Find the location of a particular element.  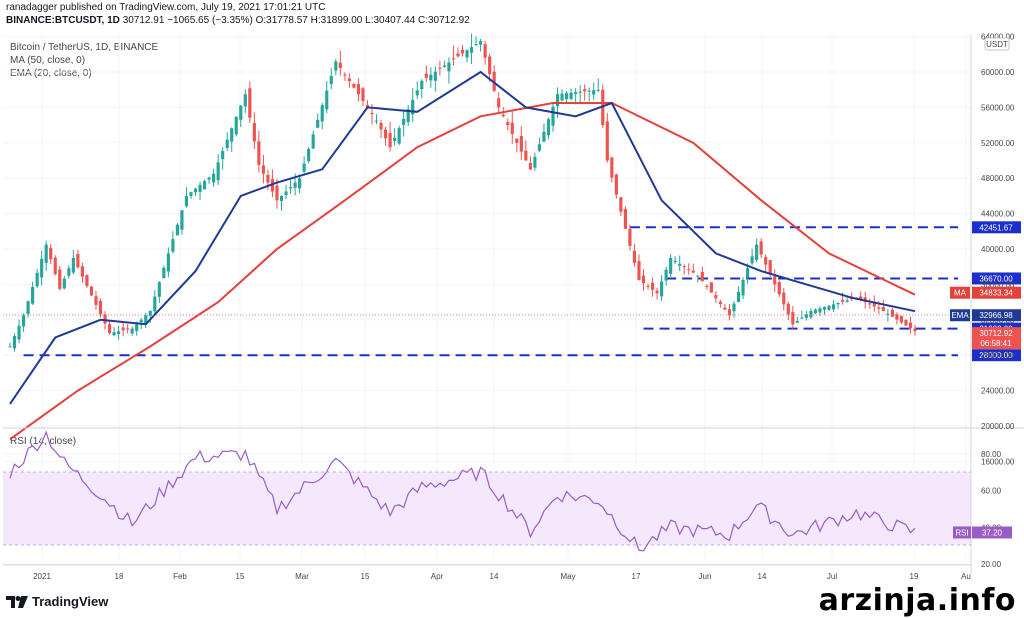

tradingview-logo: TradingView is located at coordinates (57, 601).